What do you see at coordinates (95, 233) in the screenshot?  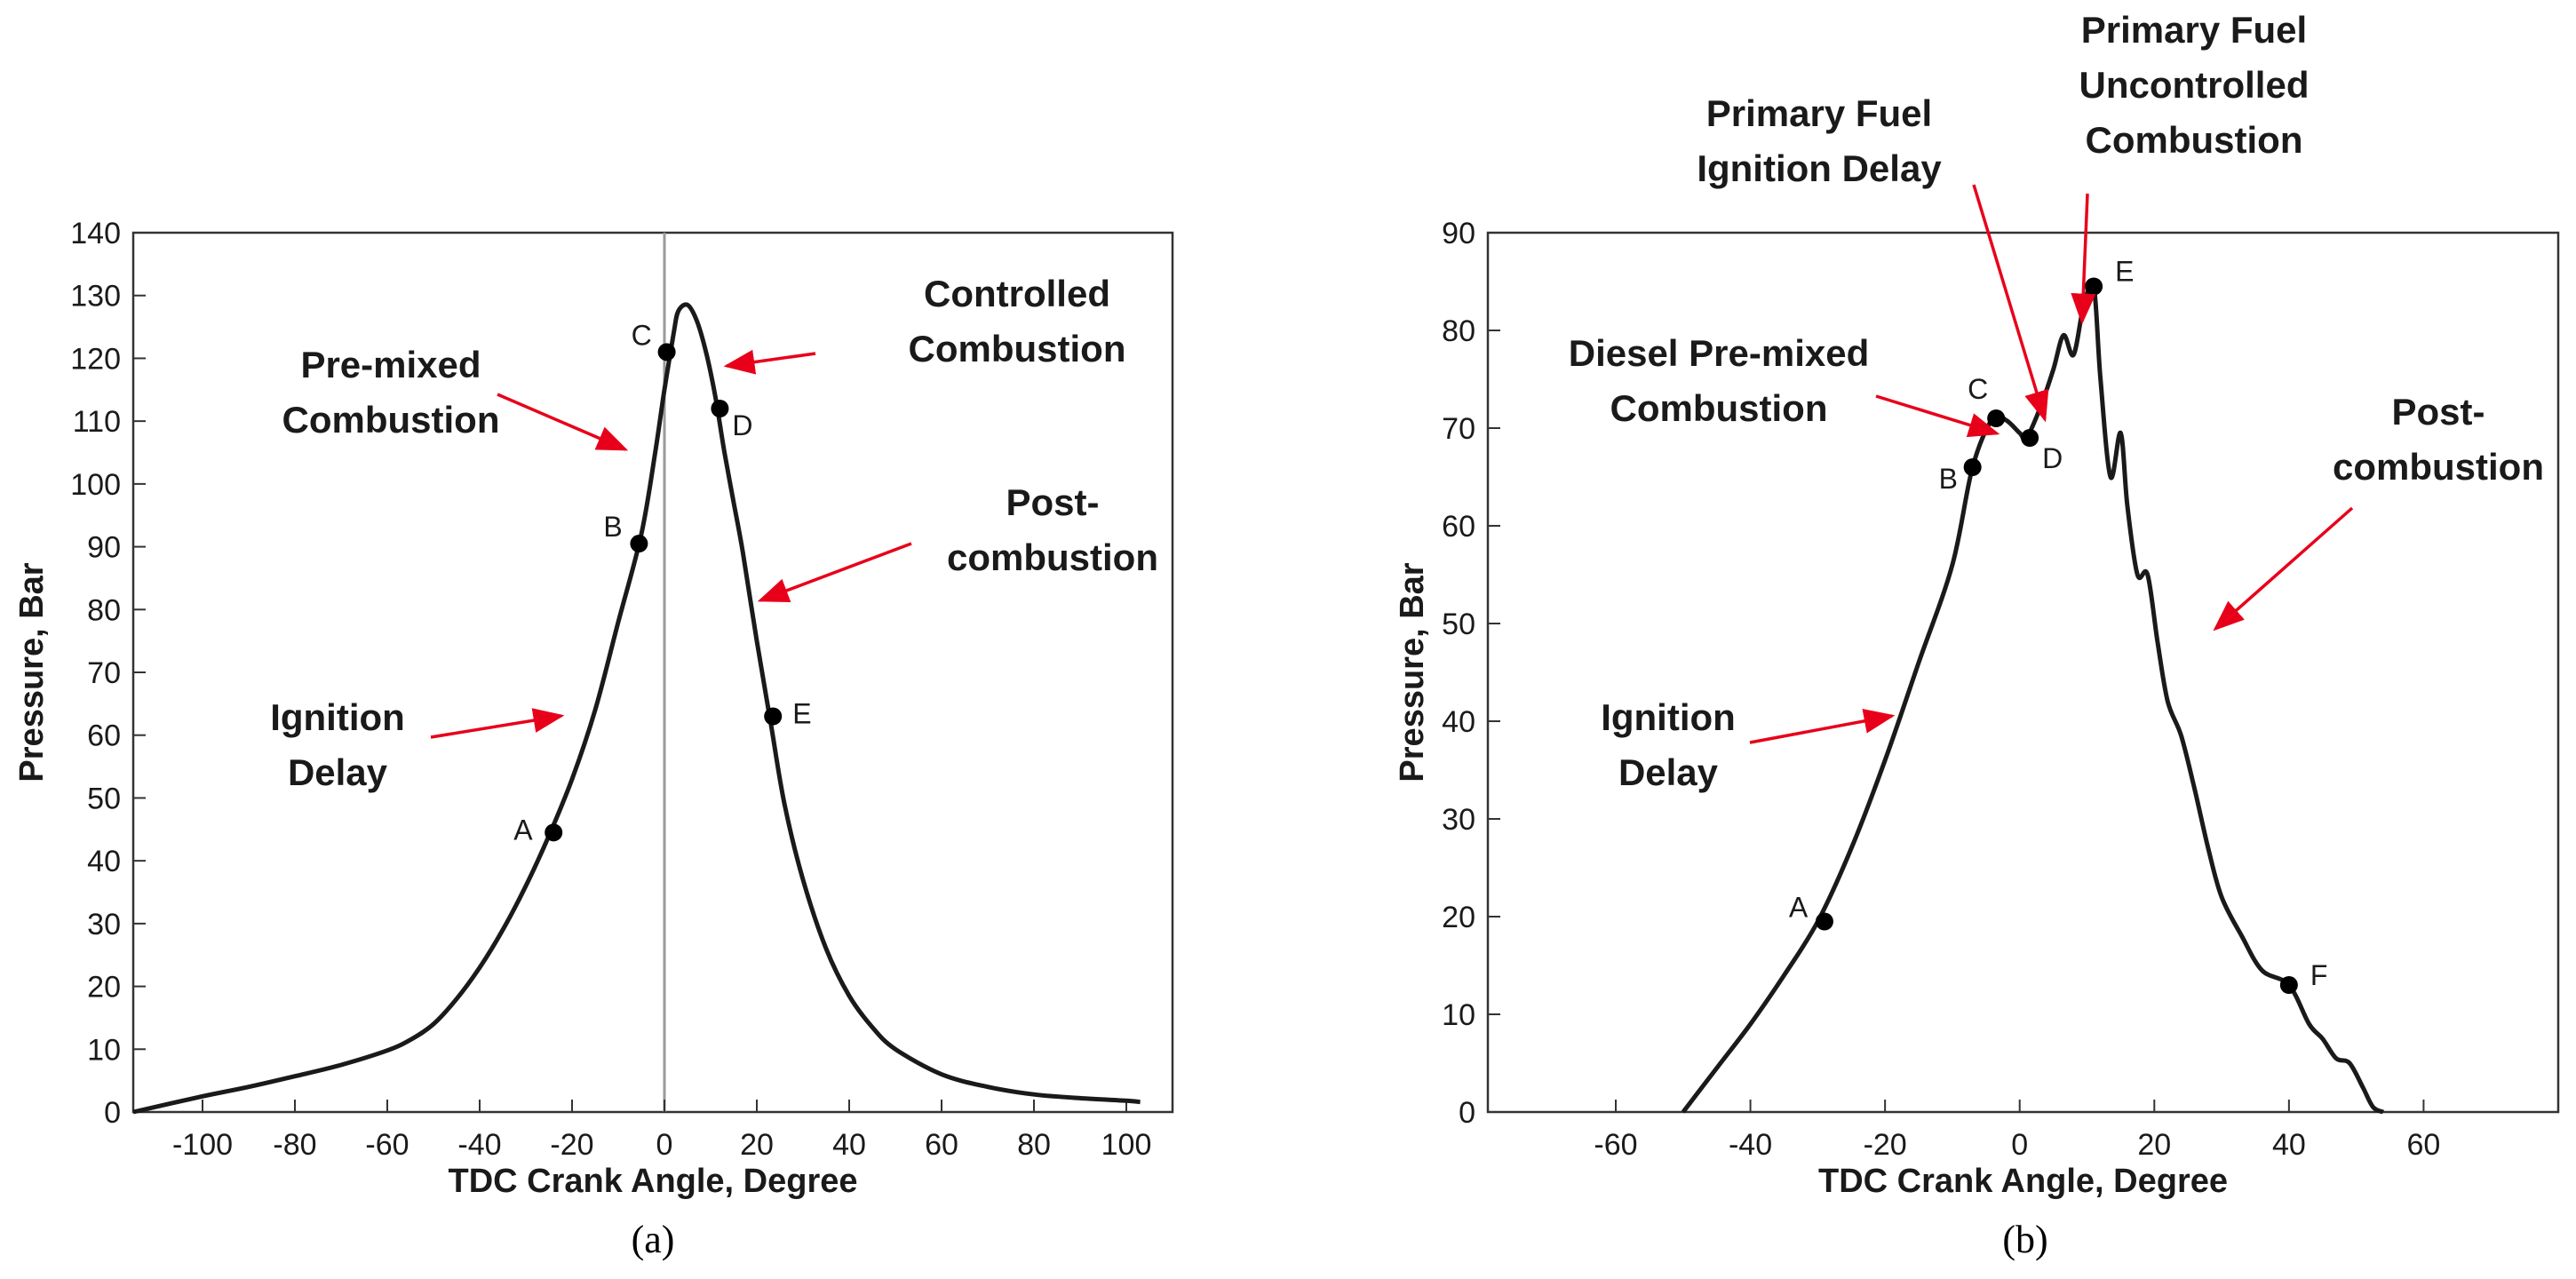 I see `y-tick-label: 140` at bounding box center [95, 233].